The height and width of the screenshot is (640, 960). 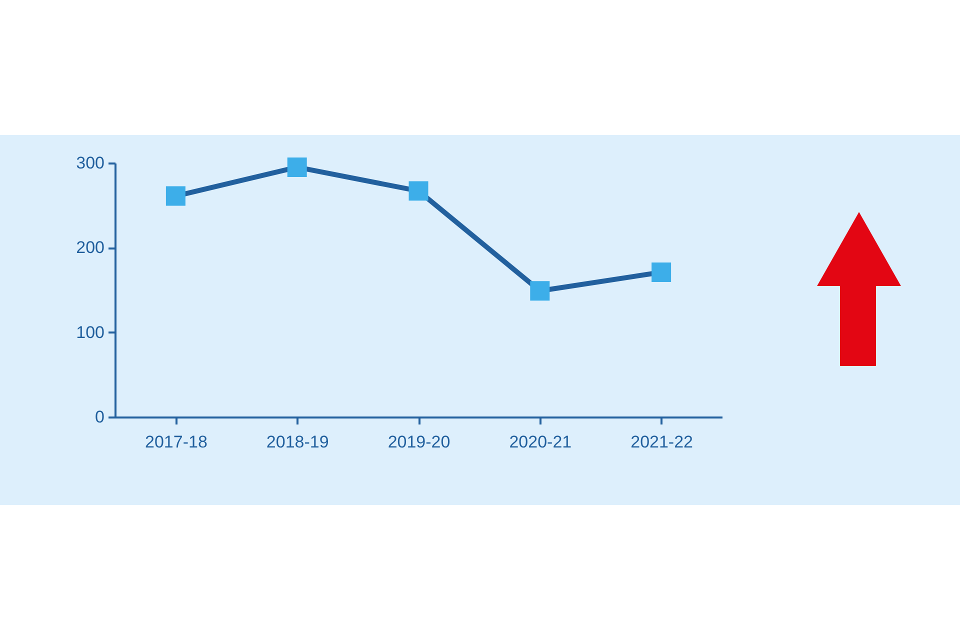 I want to click on x-tick-label: 2019-20, so click(x=419, y=442).